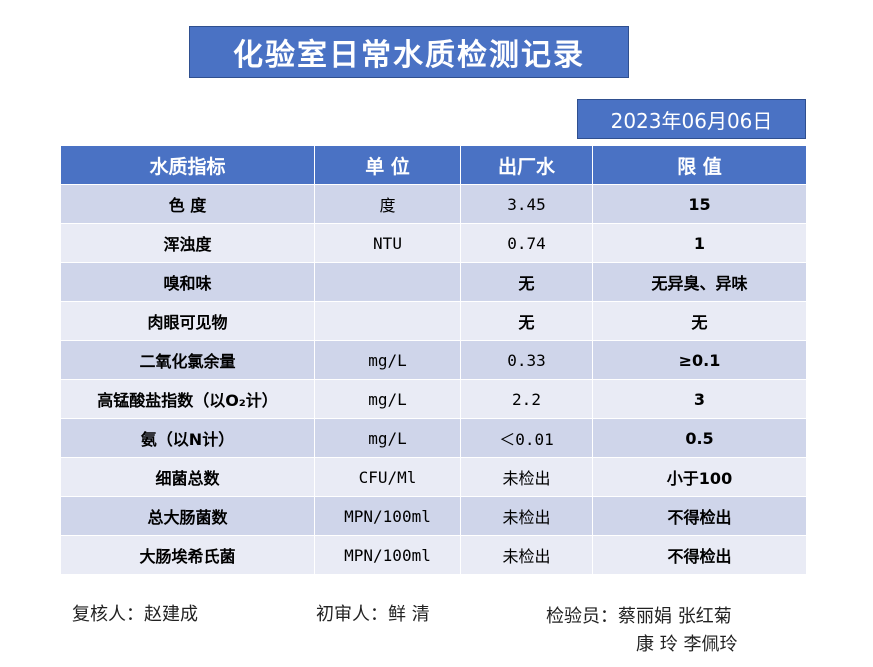 The height and width of the screenshot is (667, 873). What do you see at coordinates (409, 52) in the screenshot?
I see `page-title: 化验室日常水质检测记录` at bounding box center [409, 52].